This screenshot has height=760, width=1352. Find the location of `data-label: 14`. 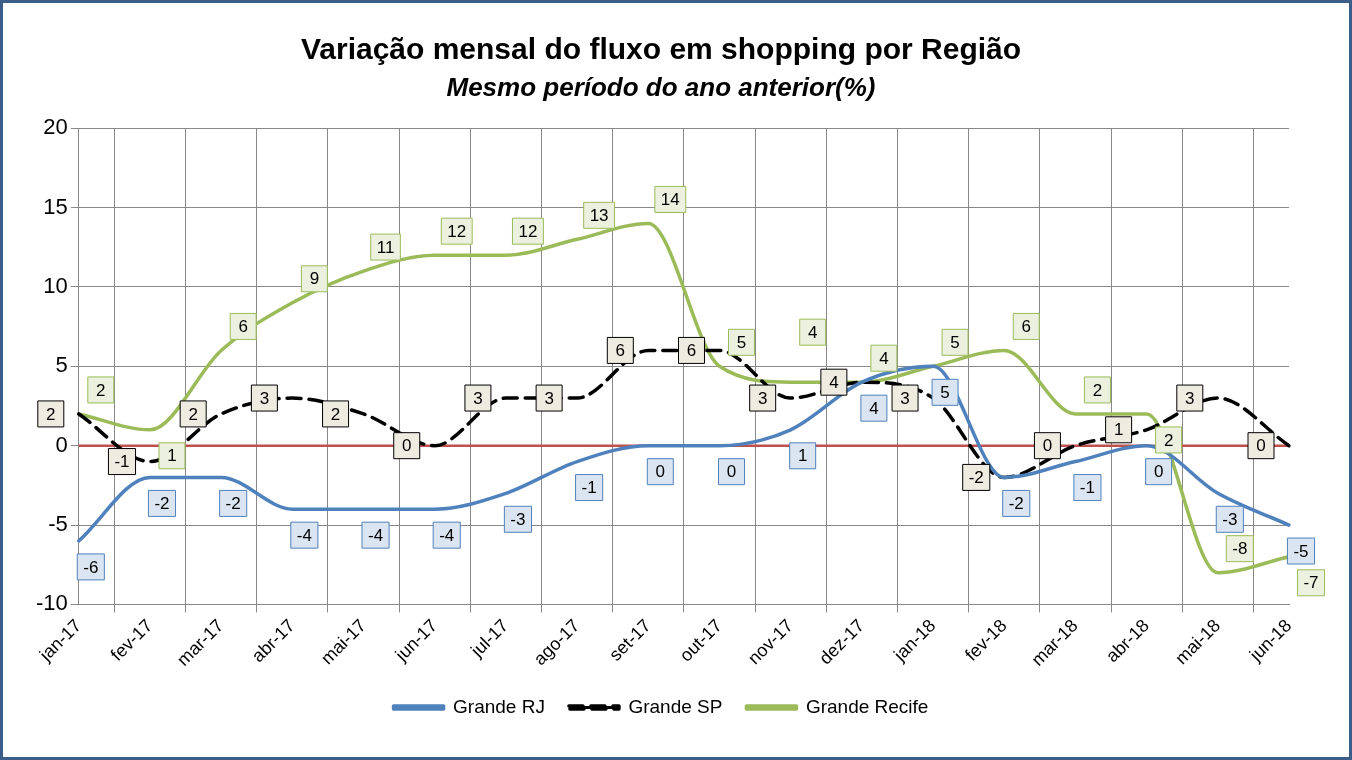

data-label: 14 is located at coordinates (670, 200).